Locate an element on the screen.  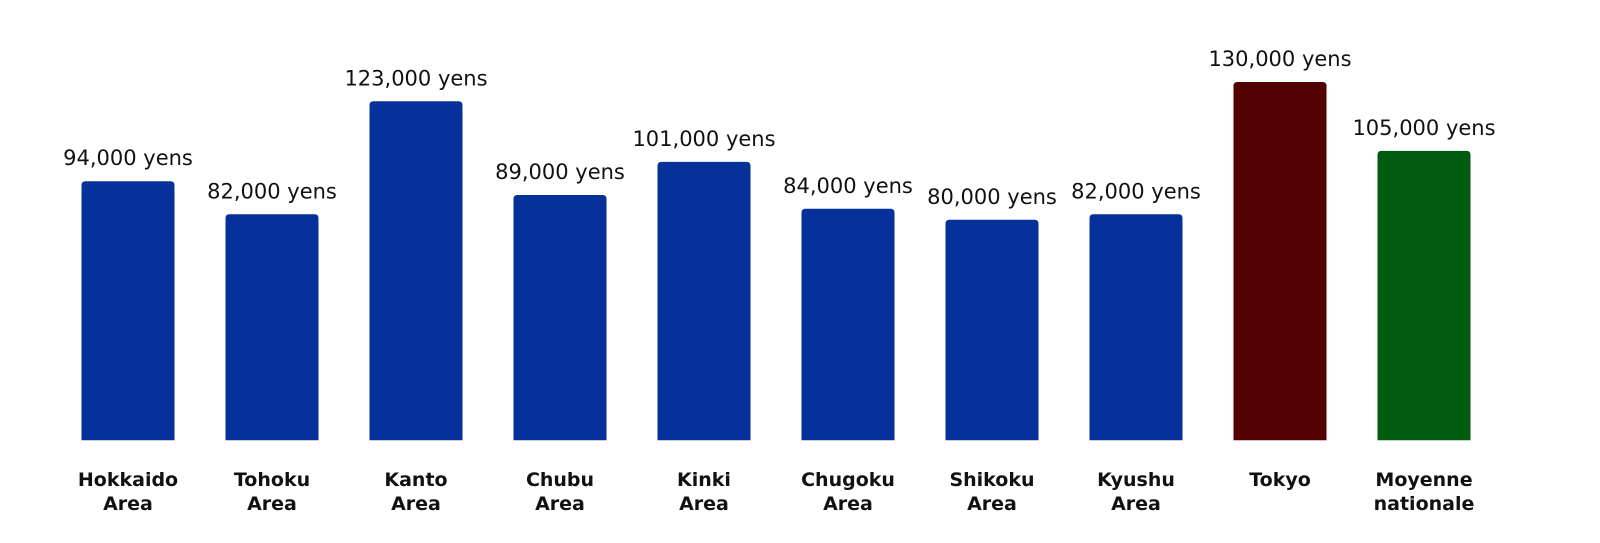
x-tick-label-box: Tohoku Area is located at coordinates (272, 492).